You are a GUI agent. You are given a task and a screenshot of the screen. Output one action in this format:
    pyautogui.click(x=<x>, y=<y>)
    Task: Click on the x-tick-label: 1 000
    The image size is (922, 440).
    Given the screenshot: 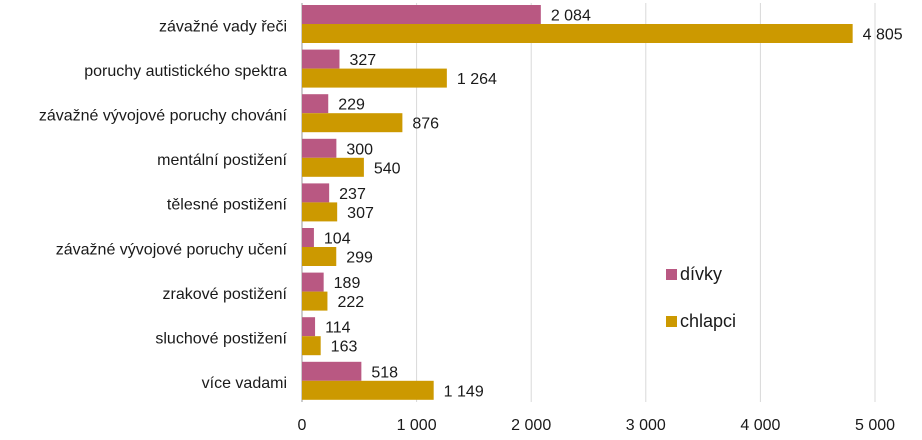 What is the action you would take?
    pyautogui.click(x=417, y=425)
    